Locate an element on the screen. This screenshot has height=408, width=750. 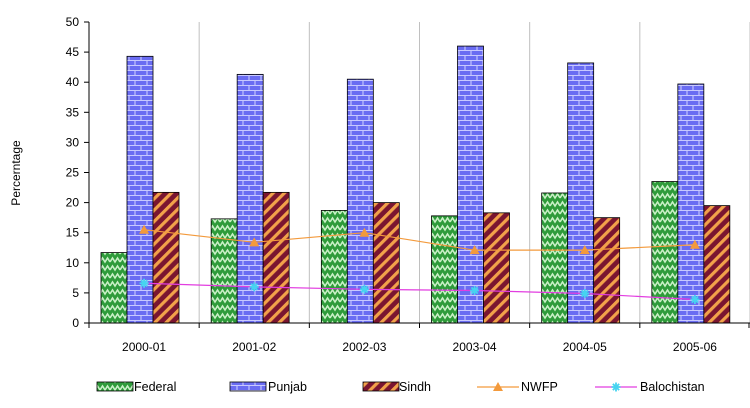
y-tick-label: 15 is located at coordinates (73, 233).